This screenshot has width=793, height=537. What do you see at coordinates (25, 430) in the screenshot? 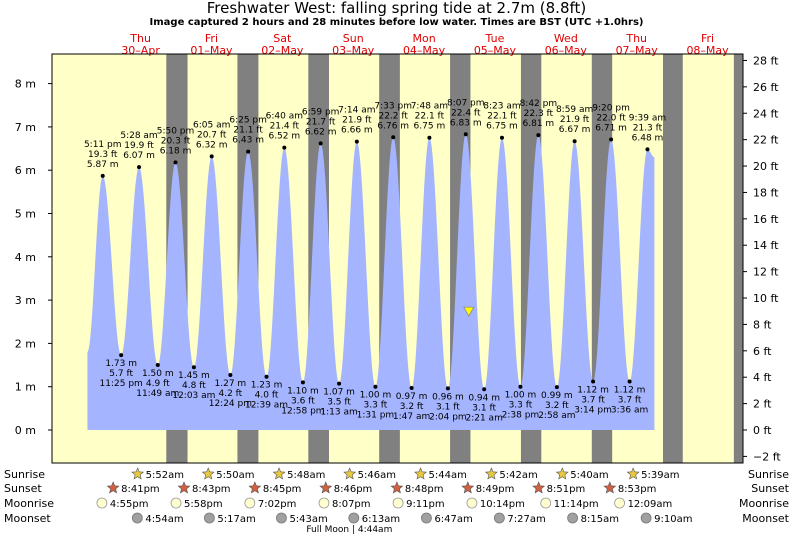
I see `y-tick-label-m: 0 m` at bounding box center [25, 430].